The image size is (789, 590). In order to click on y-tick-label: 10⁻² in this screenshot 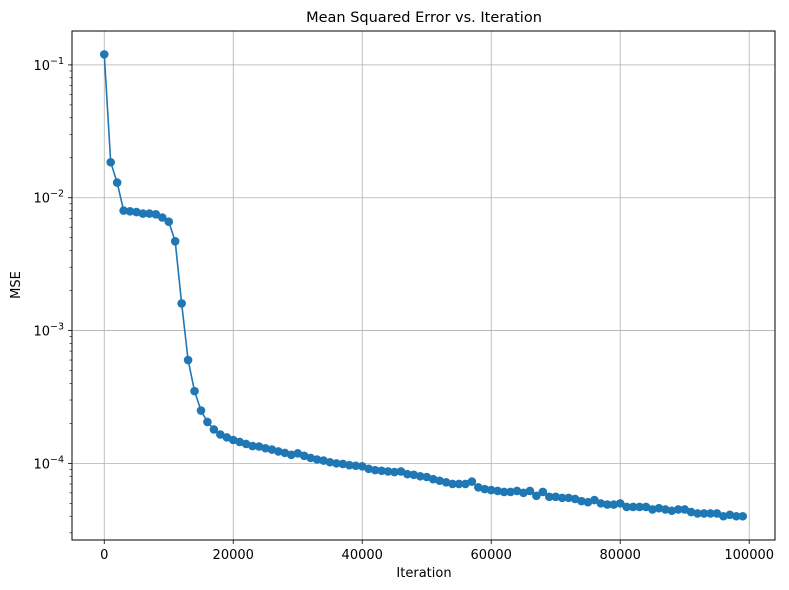, I will do `click(48, 198)`.